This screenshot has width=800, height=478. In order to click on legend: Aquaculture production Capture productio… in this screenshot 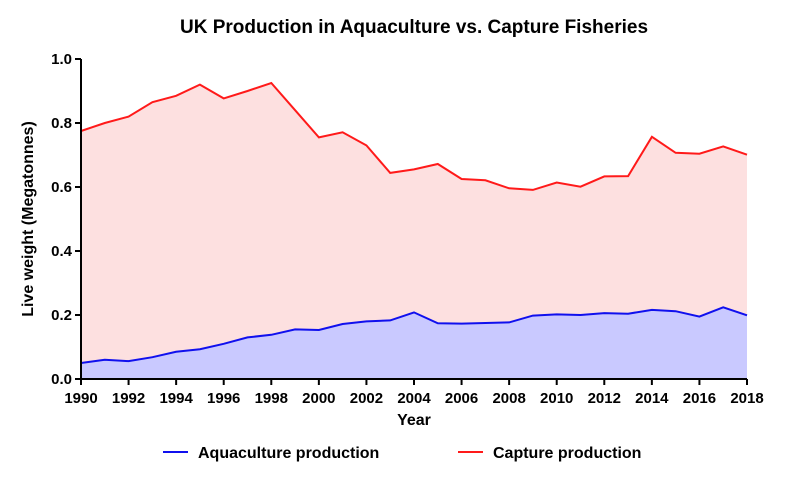, I will do `click(402, 453)`.